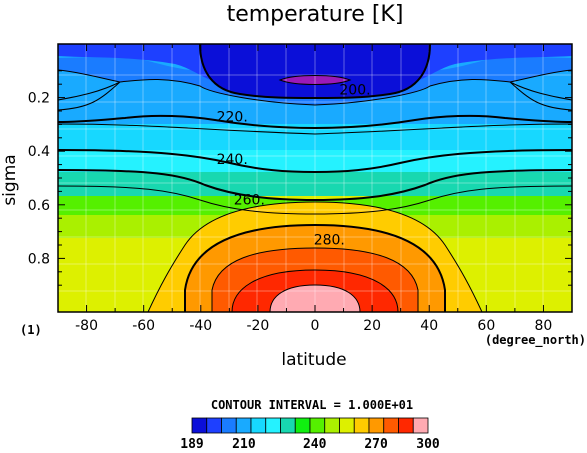  Describe the element at coordinates (315, 14) in the screenshot. I see `chart-title: temperature [K]` at that location.